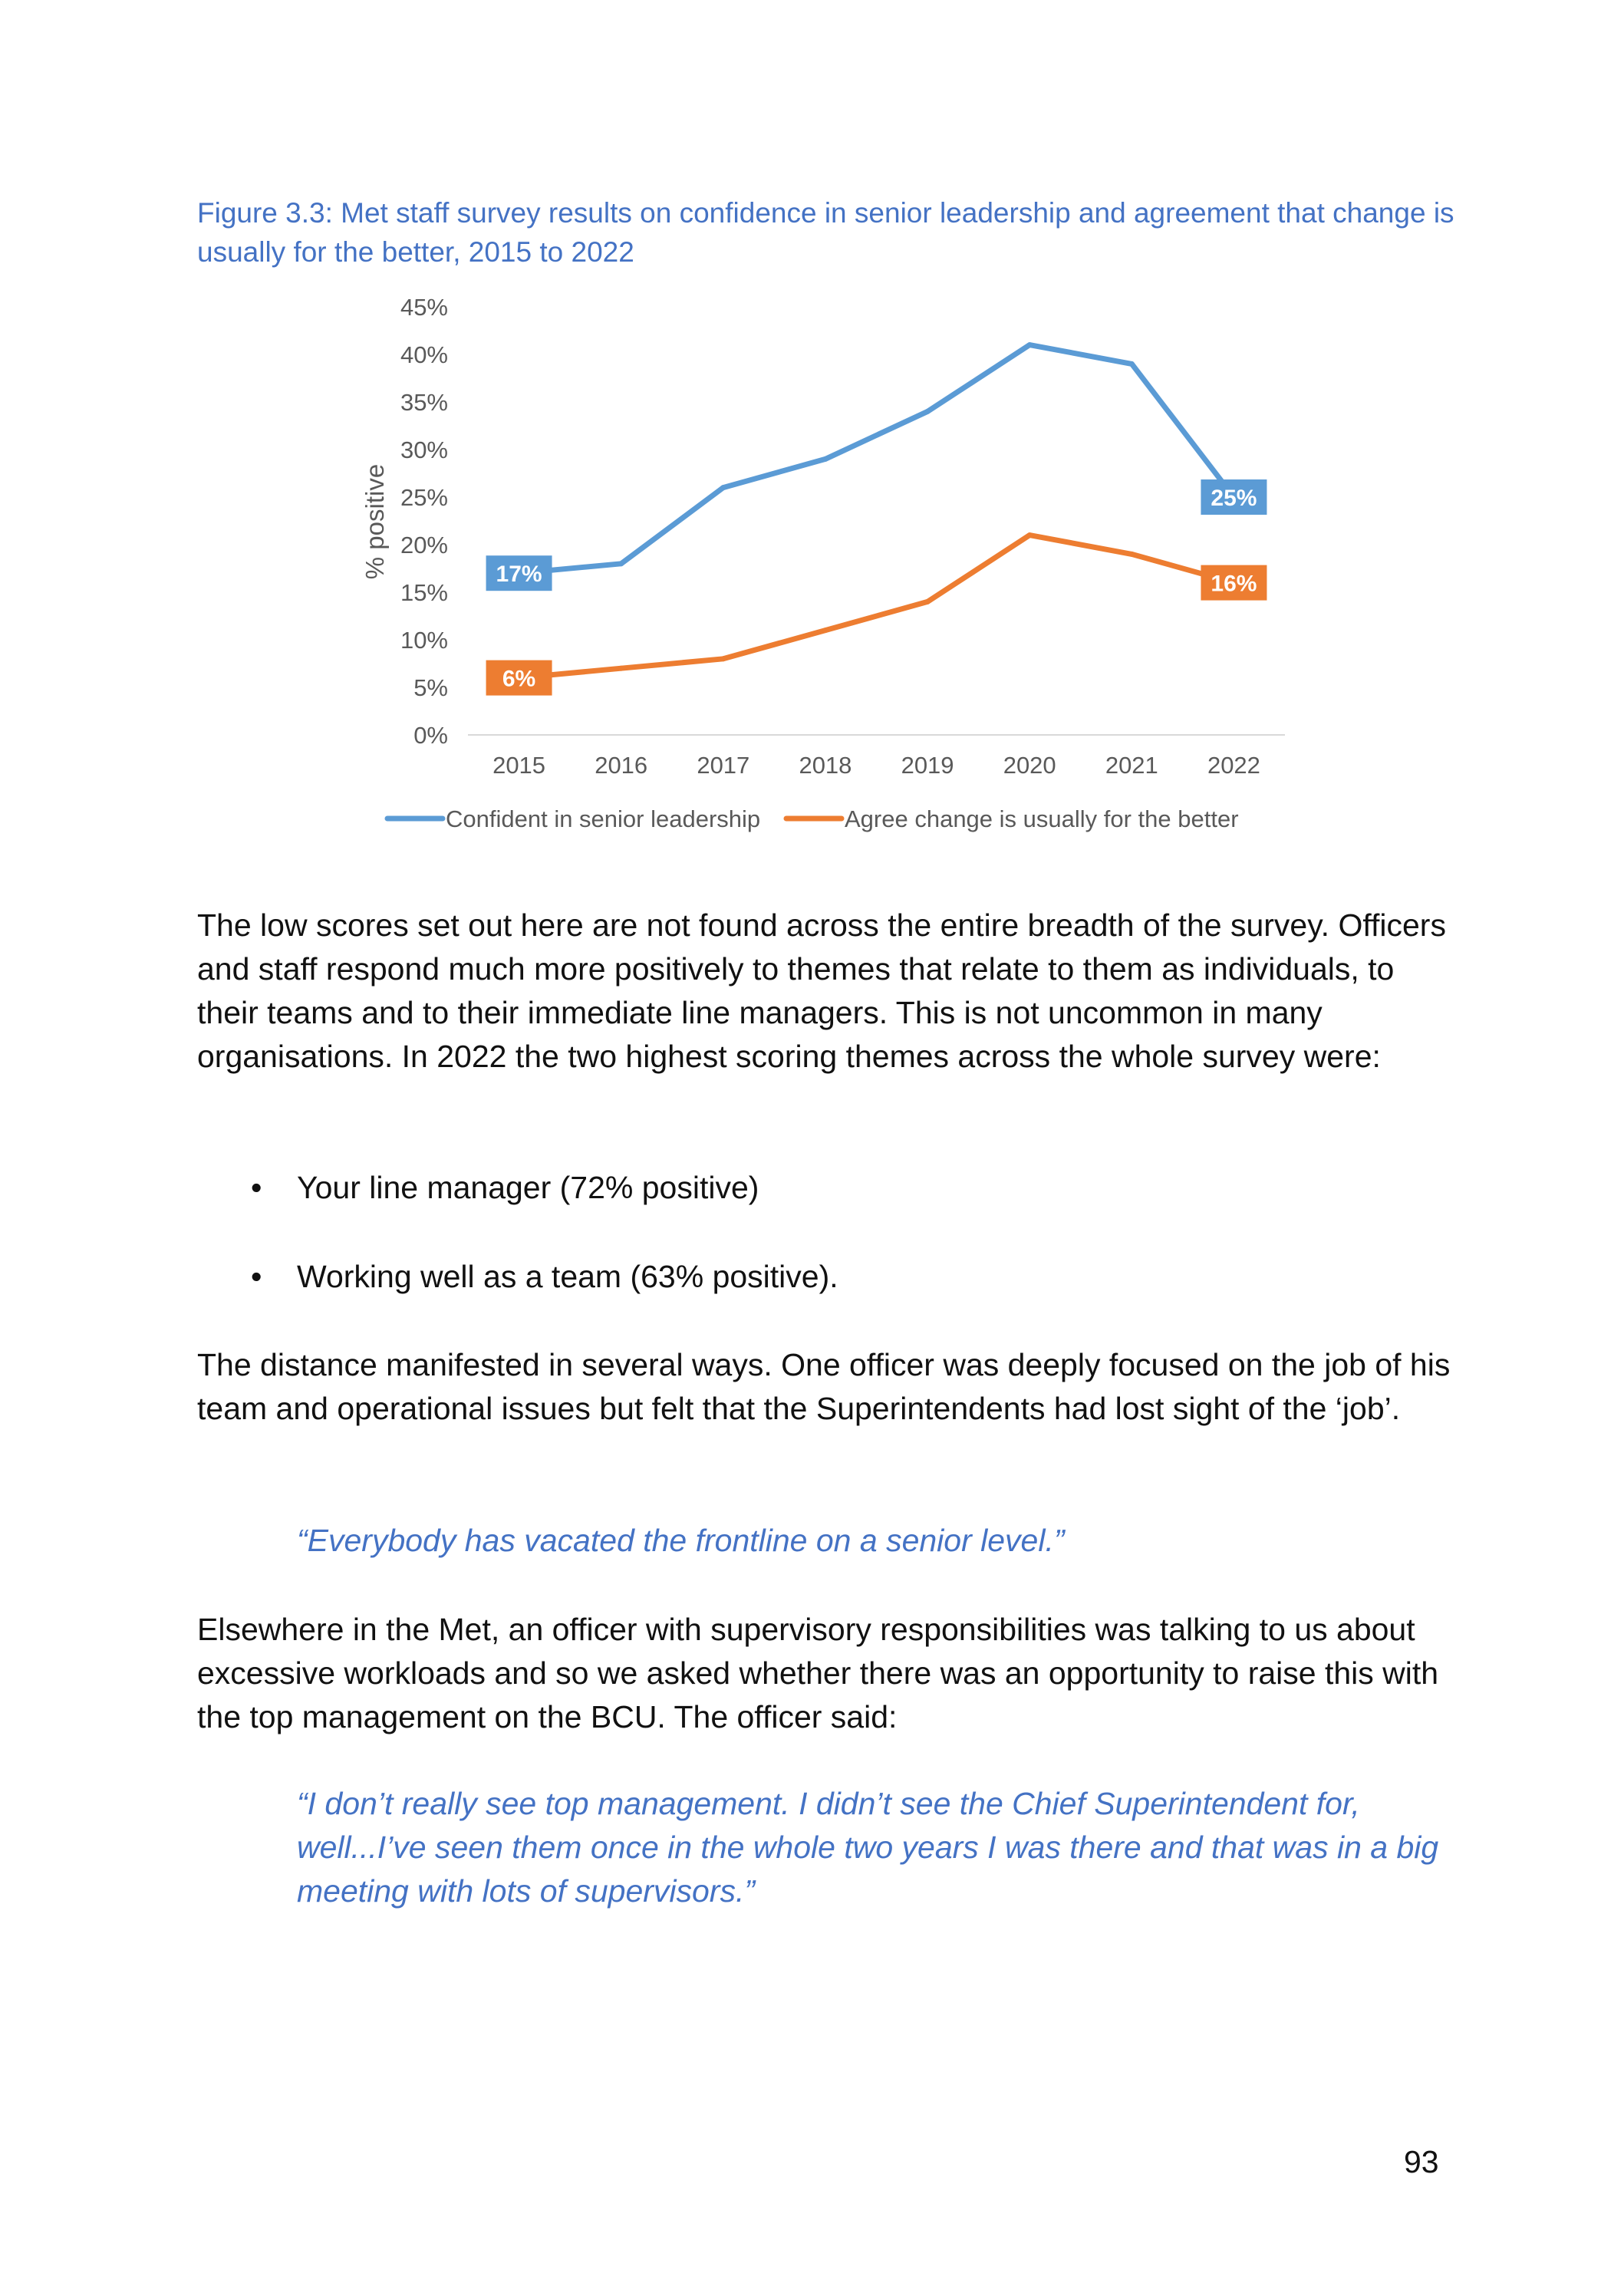  Describe the element at coordinates (424, 354) in the screenshot. I see `y-tick-label: 40%` at that location.